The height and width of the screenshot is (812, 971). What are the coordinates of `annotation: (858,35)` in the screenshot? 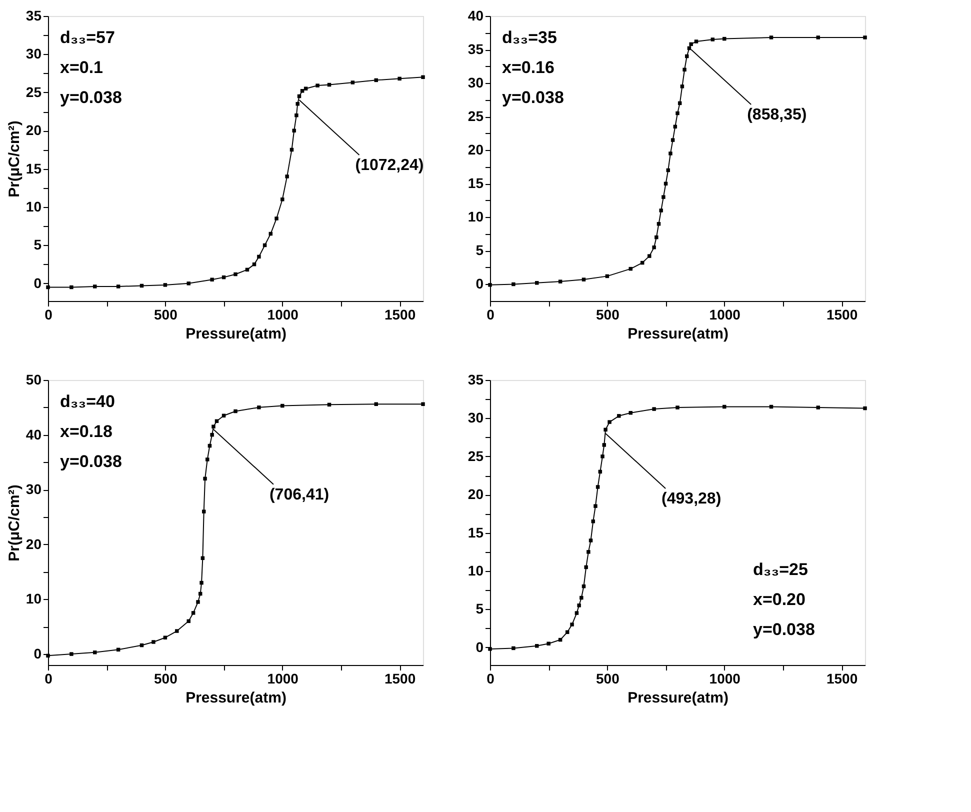 It's located at (777, 115).